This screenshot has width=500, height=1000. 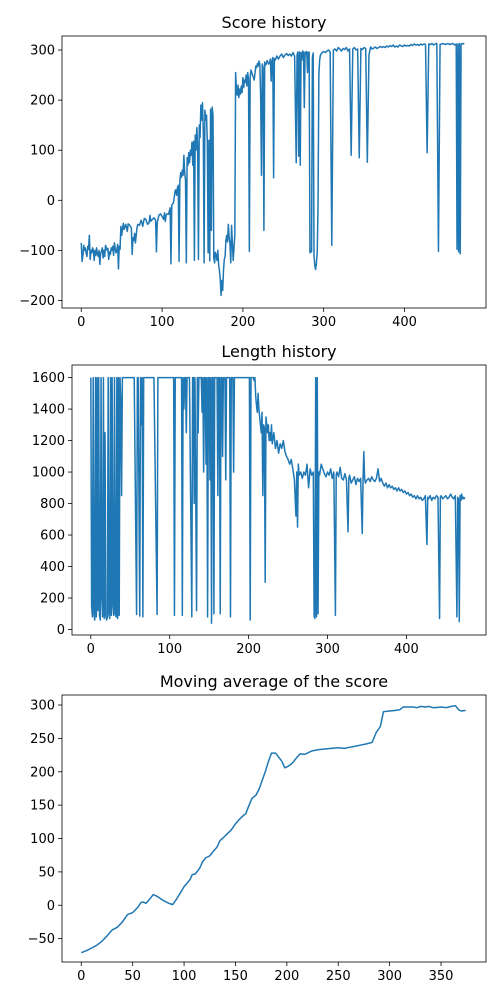 What do you see at coordinates (48, 410) in the screenshot?
I see `y-tick-label: 1400` at bounding box center [48, 410].